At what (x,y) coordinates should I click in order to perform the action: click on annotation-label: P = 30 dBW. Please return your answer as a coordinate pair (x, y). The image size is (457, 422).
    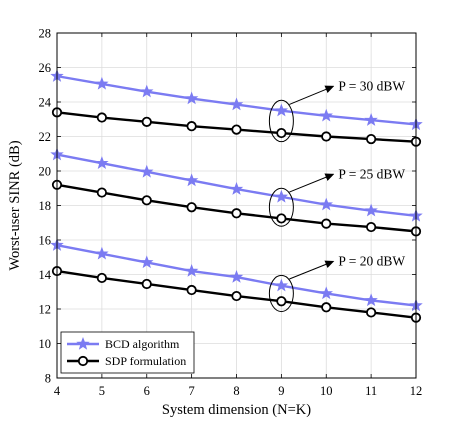
    Looking at the image, I should click on (371, 85).